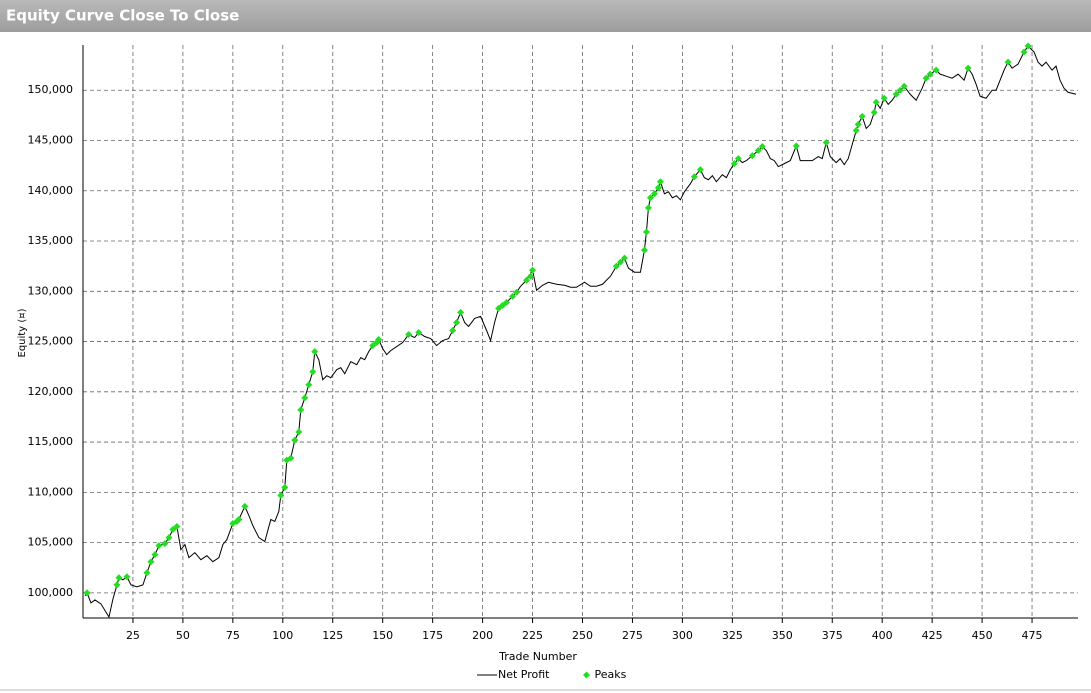  I want to click on y-tick-label: 130,000, so click(51, 290).